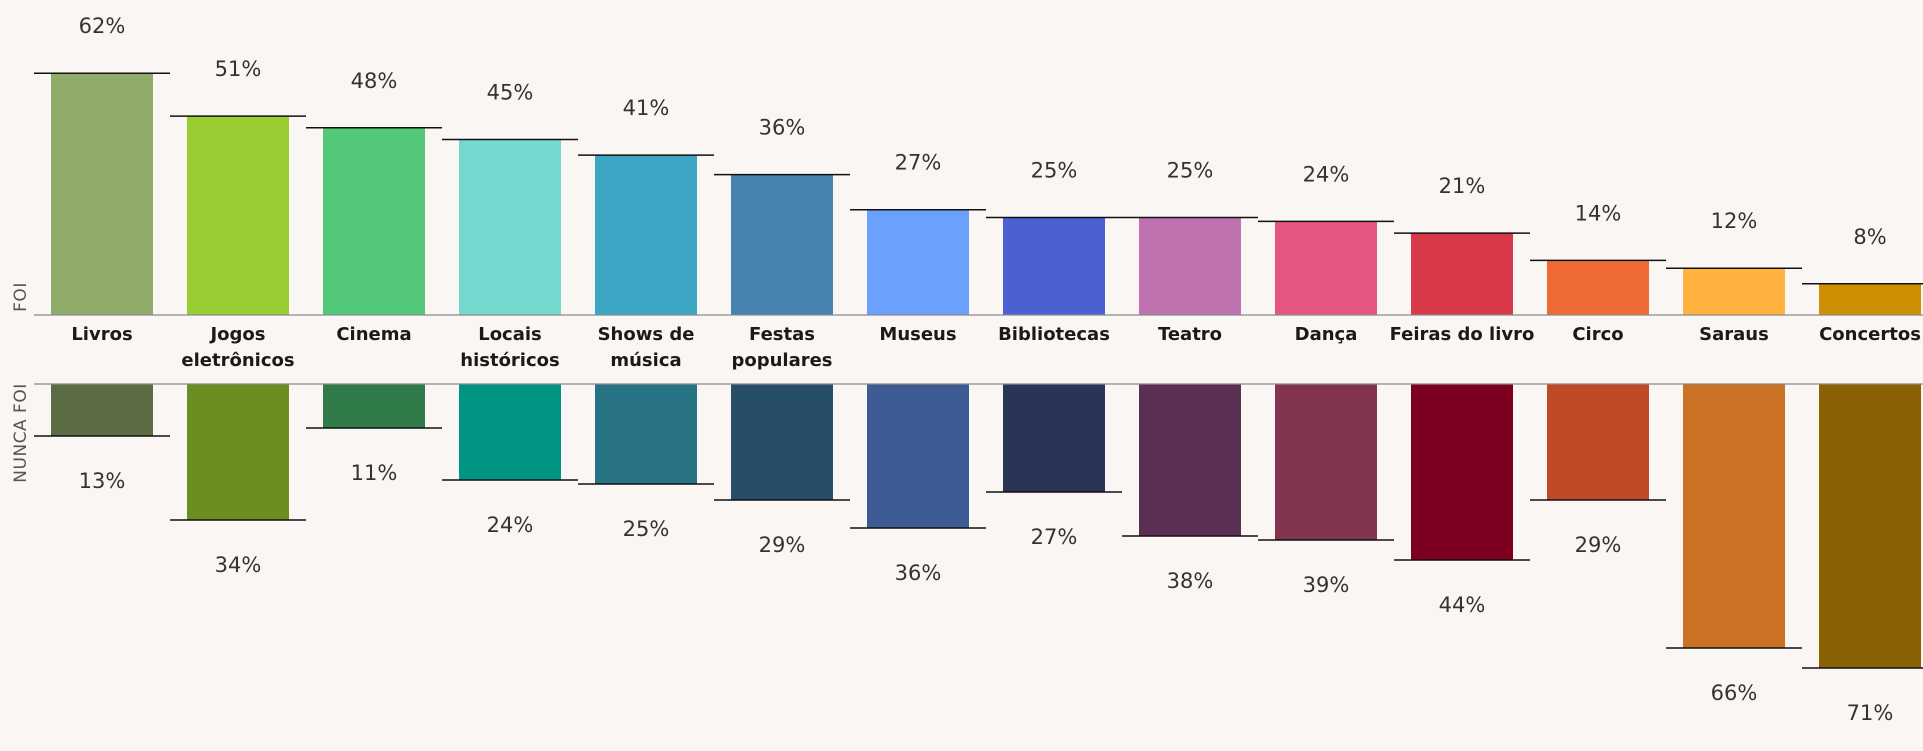  I want to click on value-label-foi-circo: 14%, so click(1598, 213).